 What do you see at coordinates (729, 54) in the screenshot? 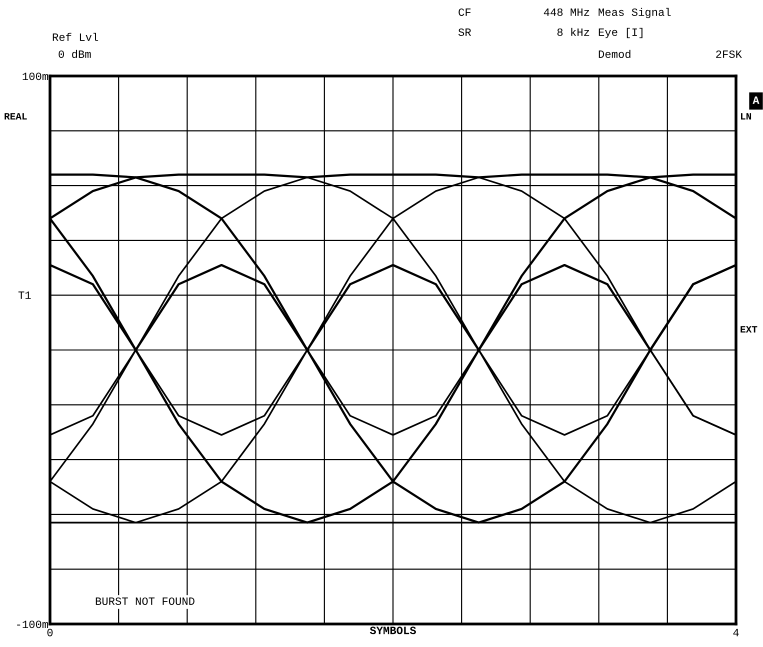
I see `text: 2FSK` at bounding box center [729, 54].